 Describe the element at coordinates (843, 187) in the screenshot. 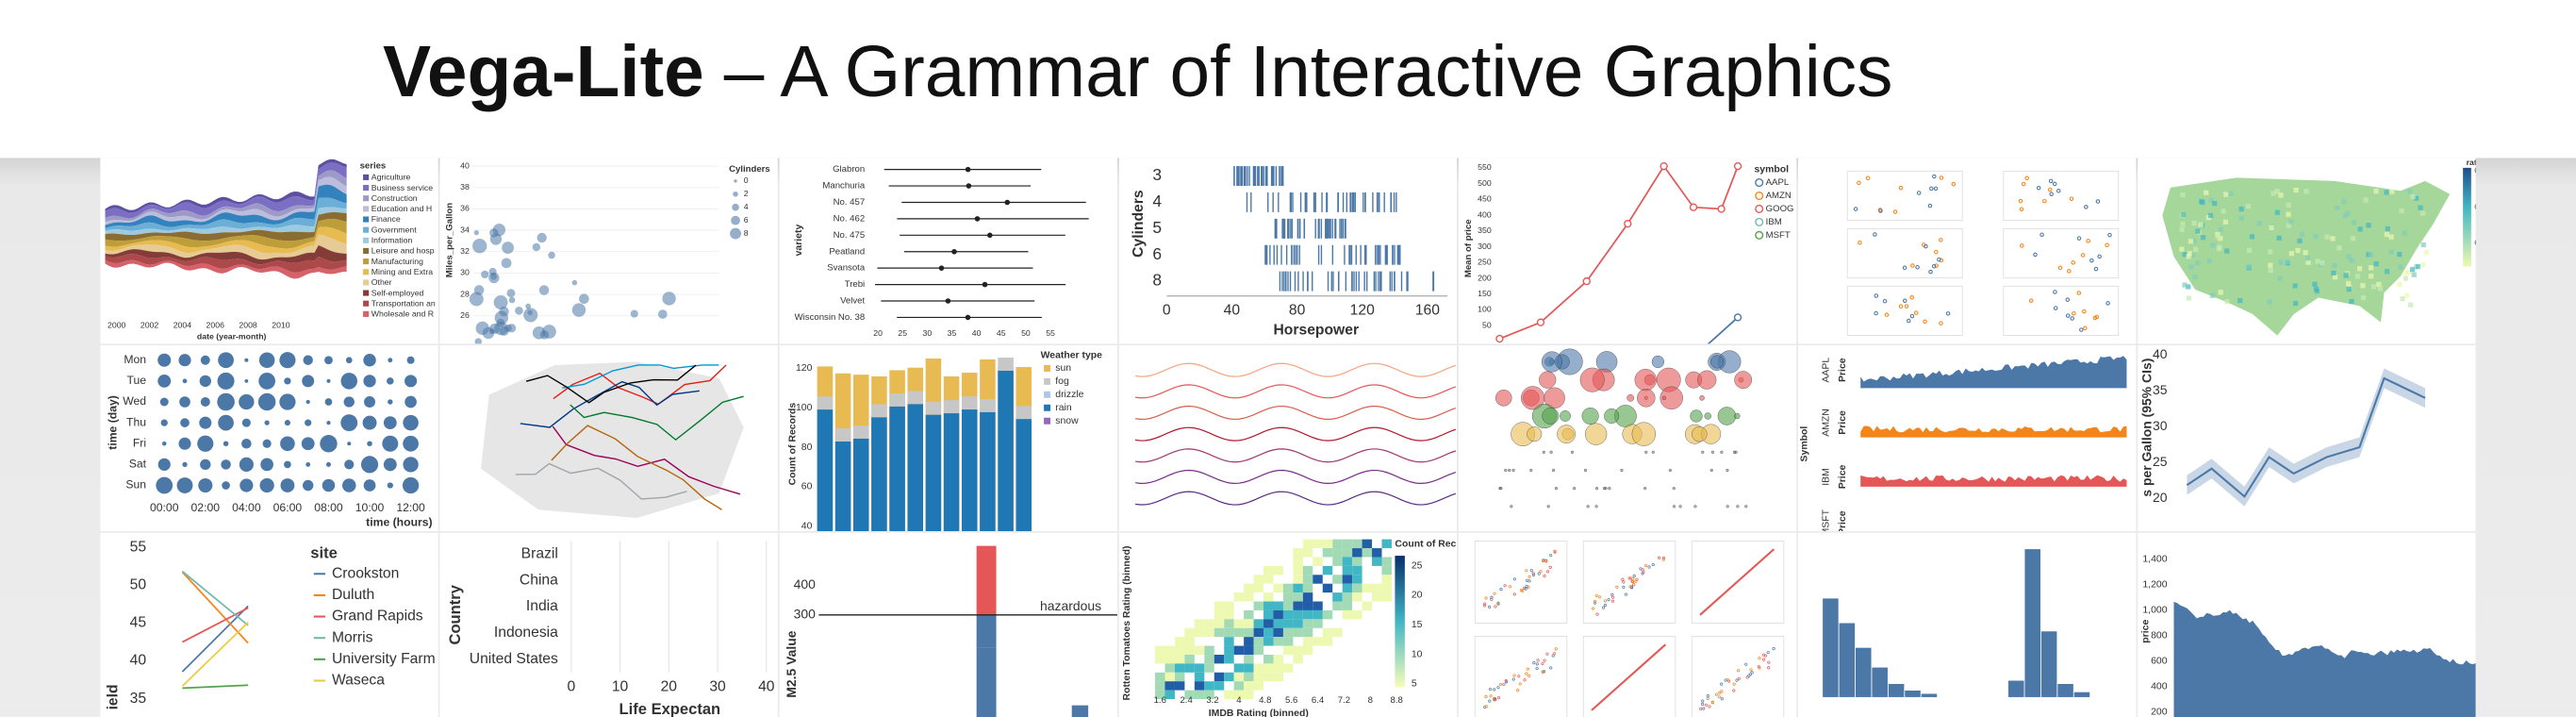

I see `thumbnail-label: Manchuria` at that location.